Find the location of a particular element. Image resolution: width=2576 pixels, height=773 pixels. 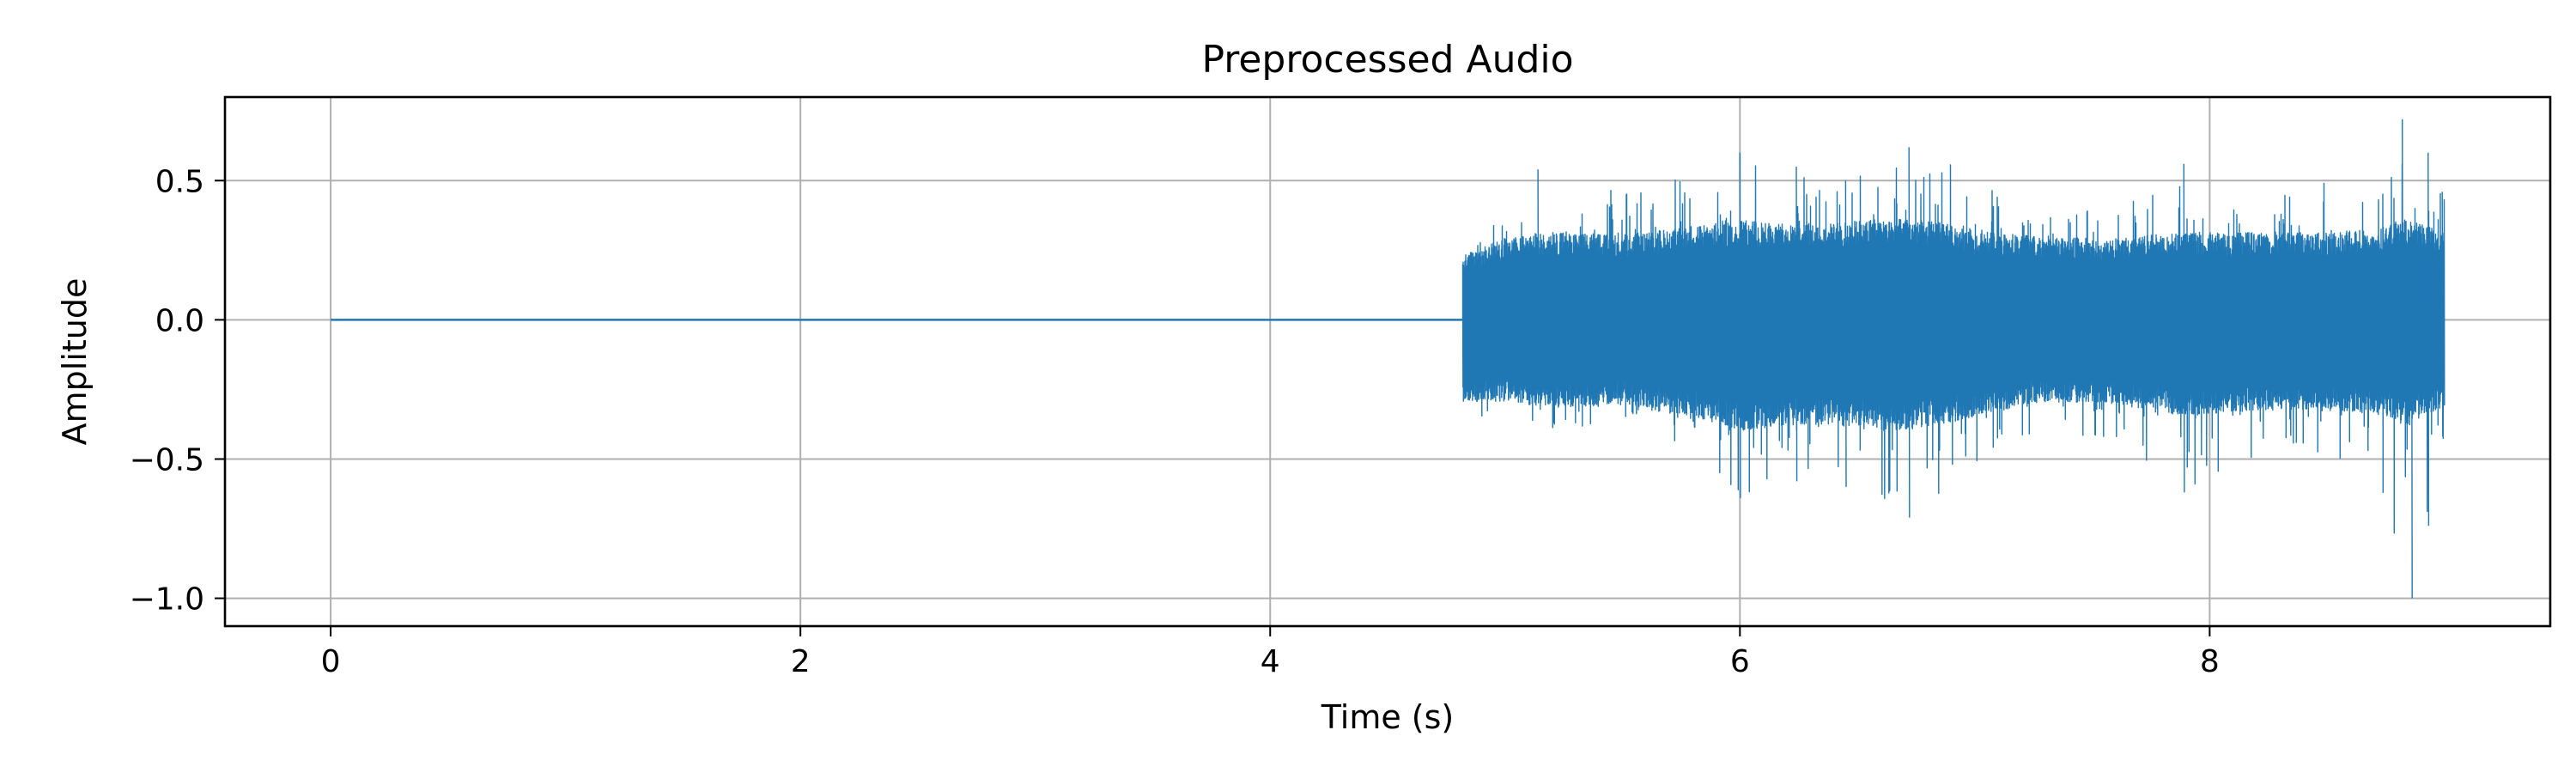

y-tick-label: −0.5 is located at coordinates (167, 460).